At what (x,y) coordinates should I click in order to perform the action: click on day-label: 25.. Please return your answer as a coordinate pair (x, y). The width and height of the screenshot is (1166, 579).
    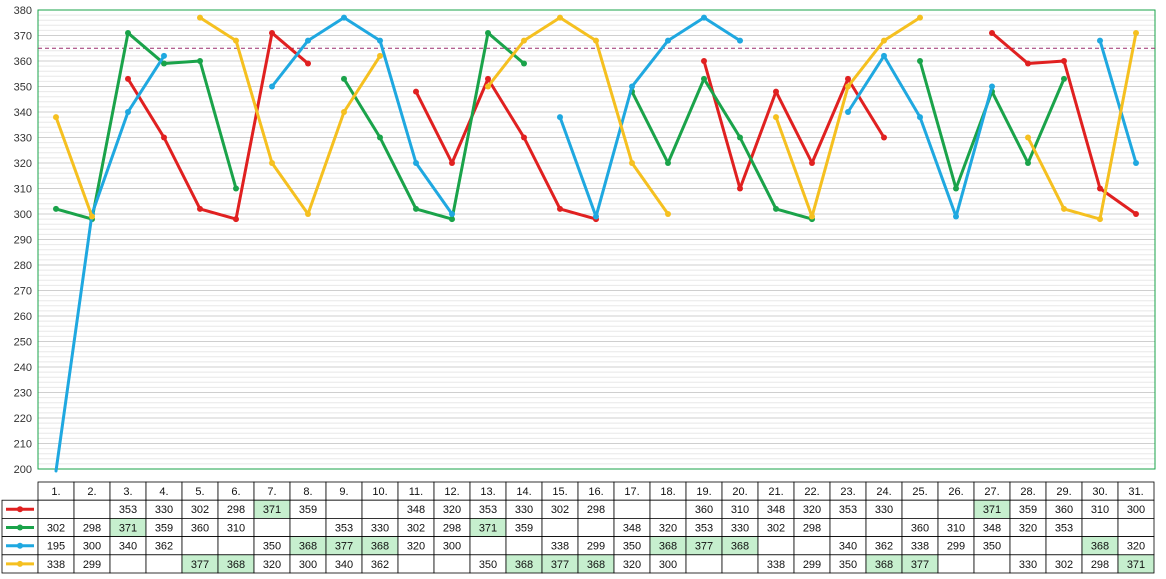
    Looking at the image, I should click on (919, 492).